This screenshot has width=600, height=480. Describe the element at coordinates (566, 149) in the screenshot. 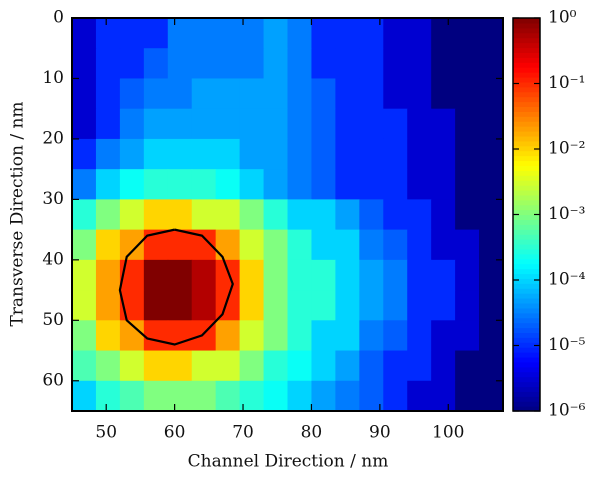

I see `colorbar-tick-label: 10⁻²` at that location.